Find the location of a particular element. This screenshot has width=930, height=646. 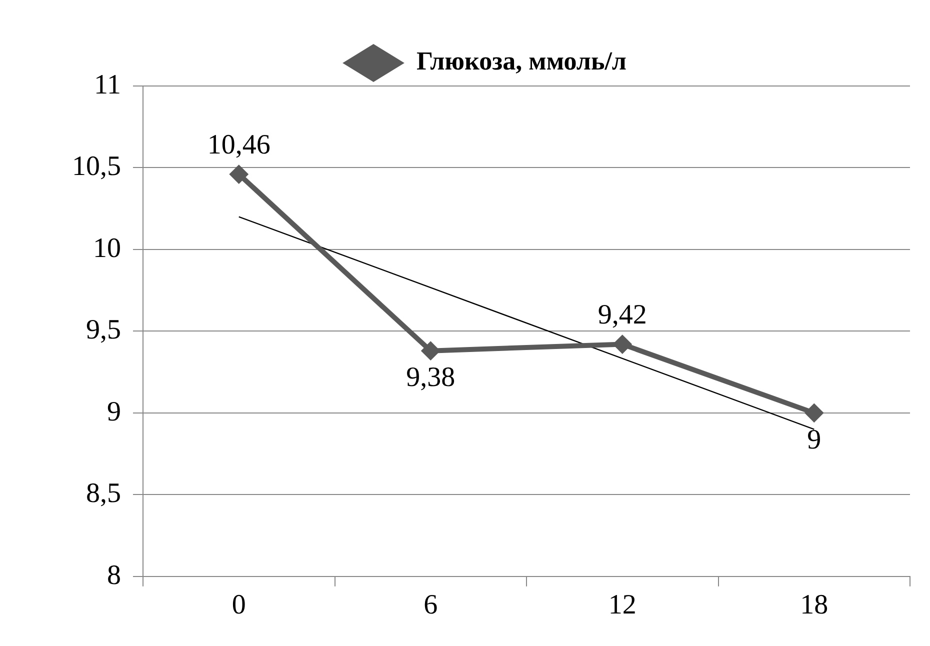

y-tick-label: 9 is located at coordinates (114, 412).